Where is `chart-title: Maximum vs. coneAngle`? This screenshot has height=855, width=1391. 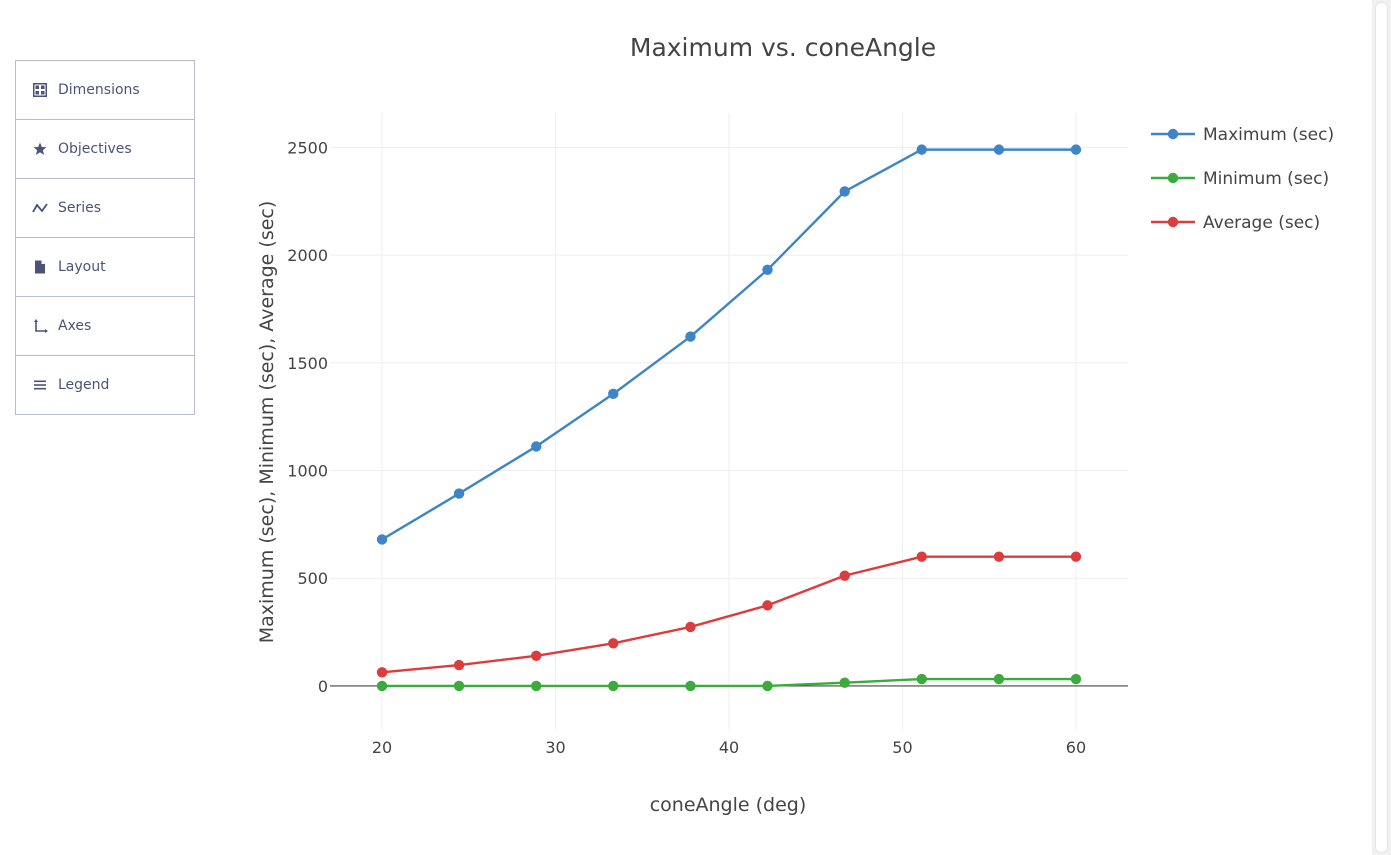
chart-title: Maximum vs. coneAngle is located at coordinates (783, 47).